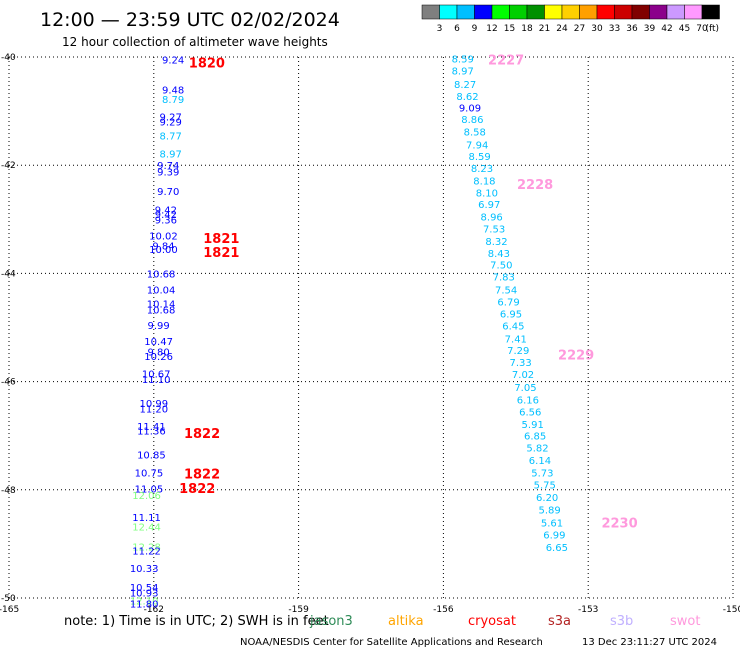  I want to click on colorbar-label: 39, so click(650, 29).